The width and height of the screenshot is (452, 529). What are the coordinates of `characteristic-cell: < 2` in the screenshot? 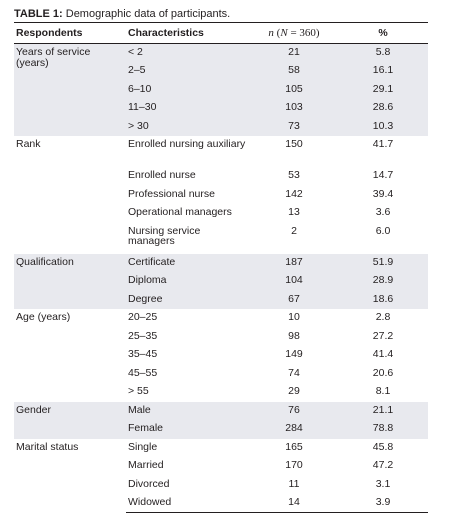 It's located at (188, 52).